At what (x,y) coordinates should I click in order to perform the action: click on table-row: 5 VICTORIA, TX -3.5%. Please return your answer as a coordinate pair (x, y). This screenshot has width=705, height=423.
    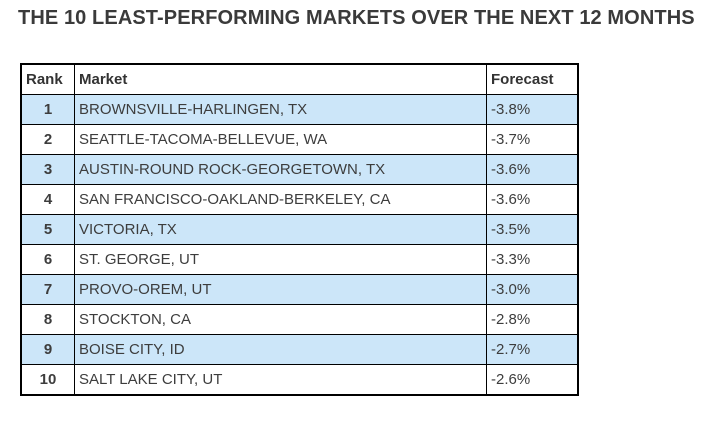
    Looking at the image, I should click on (299, 229).